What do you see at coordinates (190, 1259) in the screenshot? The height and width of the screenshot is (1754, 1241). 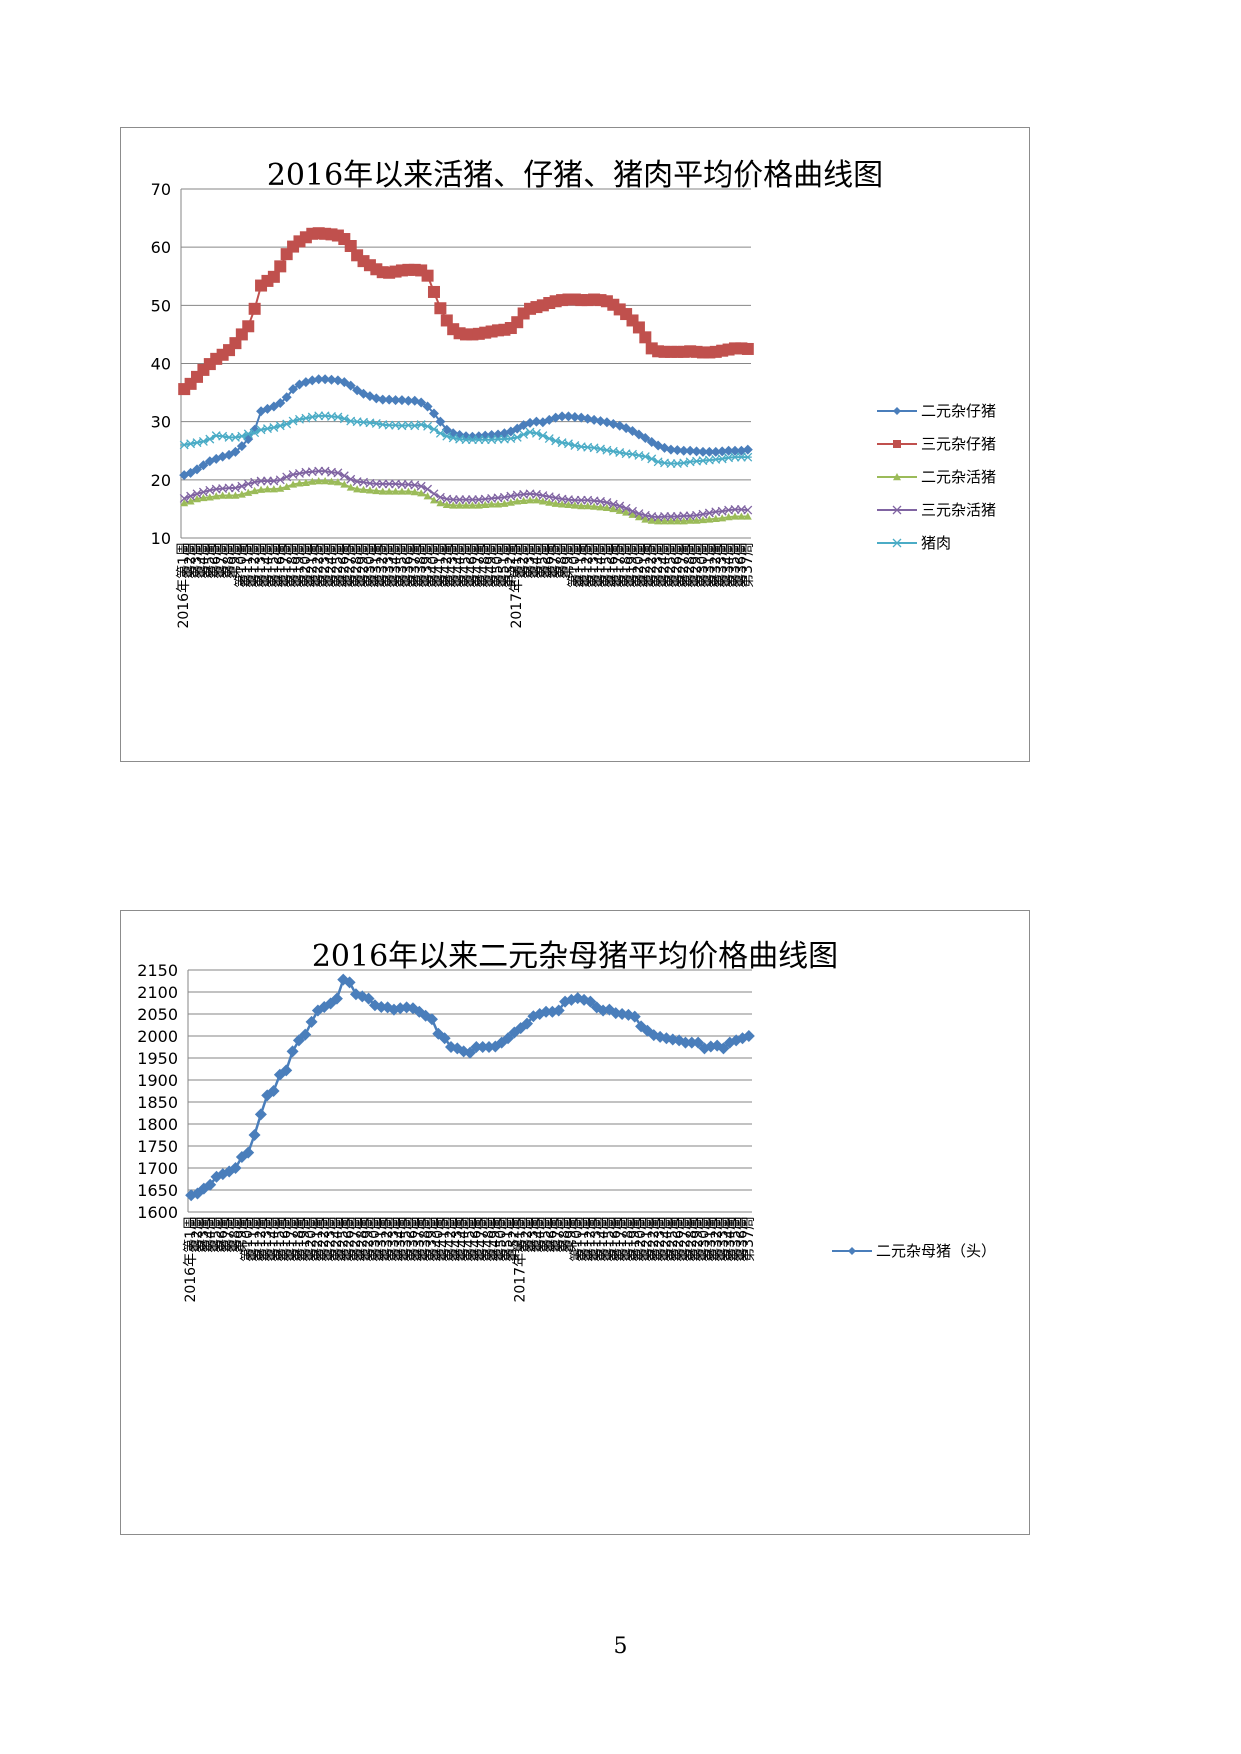 I see `x-group-label: 2016年第1周` at bounding box center [190, 1259].